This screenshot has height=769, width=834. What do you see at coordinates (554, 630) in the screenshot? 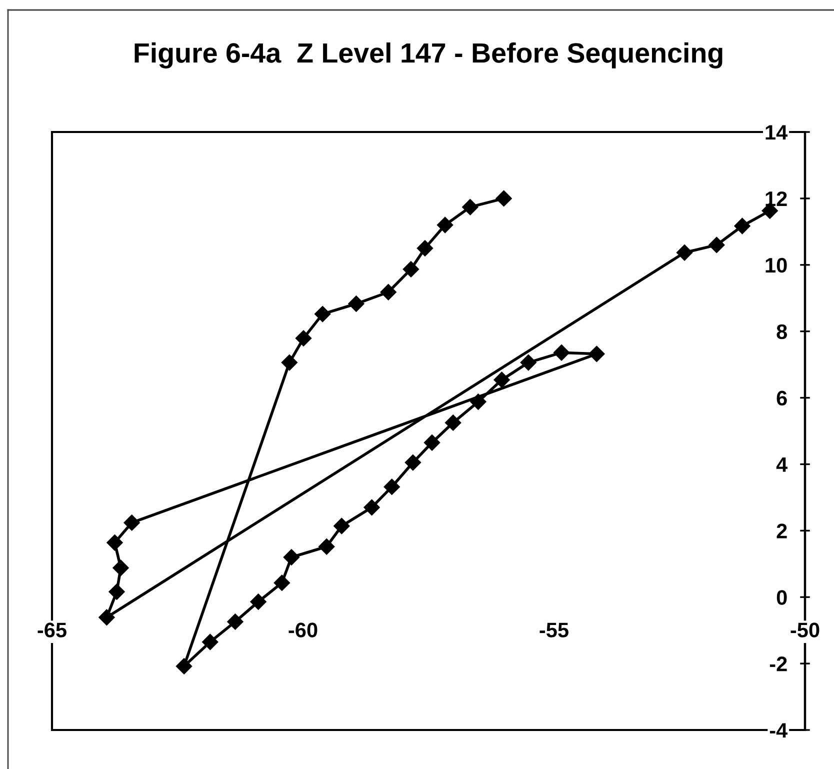
I see `x-tick-label: -55` at bounding box center [554, 630].